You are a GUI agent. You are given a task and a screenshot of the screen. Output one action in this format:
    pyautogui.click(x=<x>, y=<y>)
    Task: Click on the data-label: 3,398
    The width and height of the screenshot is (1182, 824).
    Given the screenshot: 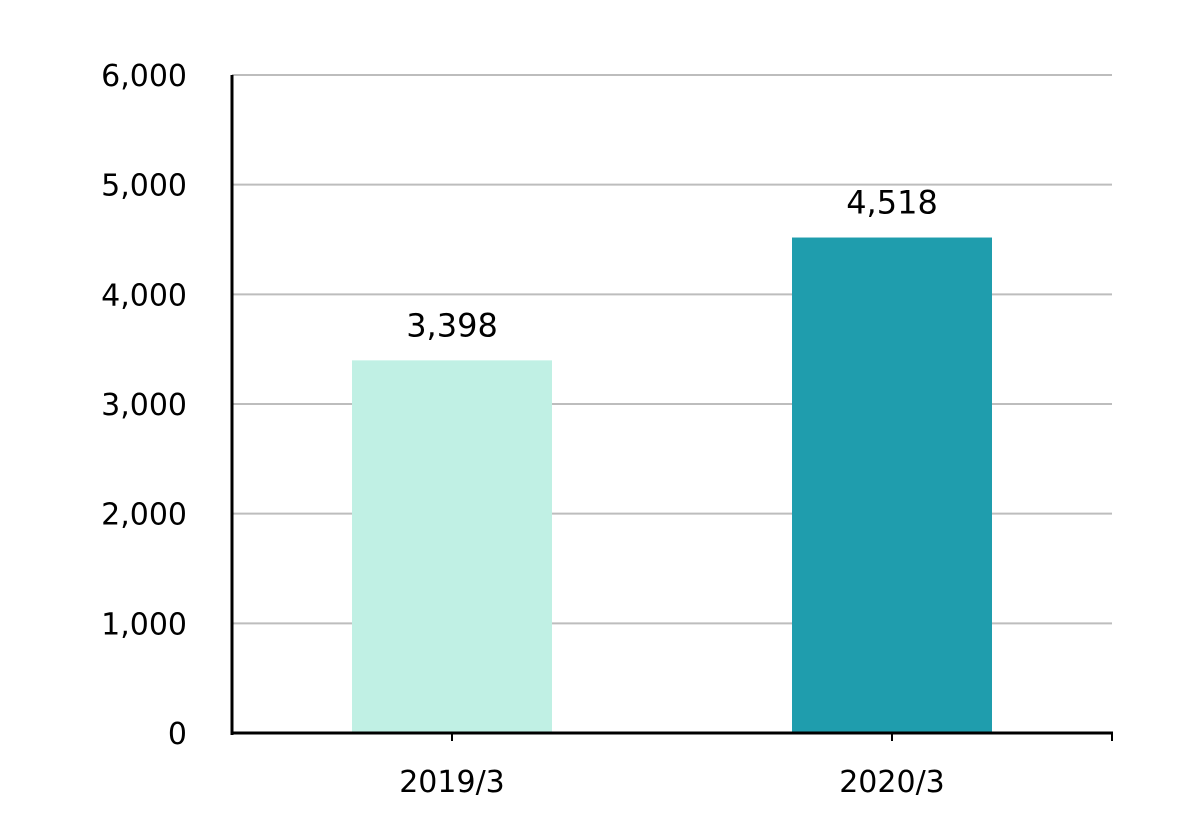 What is the action you would take?
    pyautogui.click(x=452, y=325)
    